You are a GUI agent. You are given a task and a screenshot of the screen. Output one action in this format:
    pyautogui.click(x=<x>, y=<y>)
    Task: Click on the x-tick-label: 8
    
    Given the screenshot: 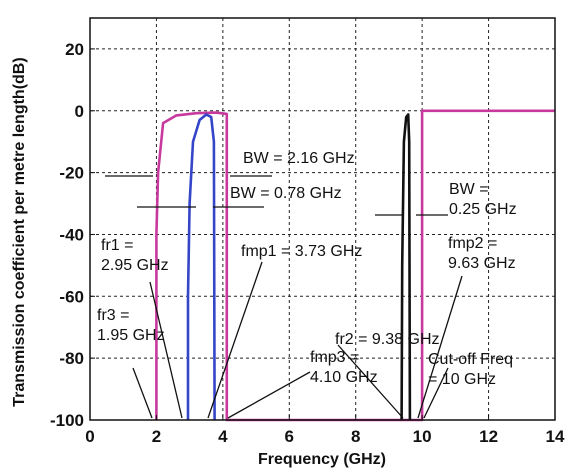 What is the action you would take?
    pyautogui.click(x=355, y=436)
    